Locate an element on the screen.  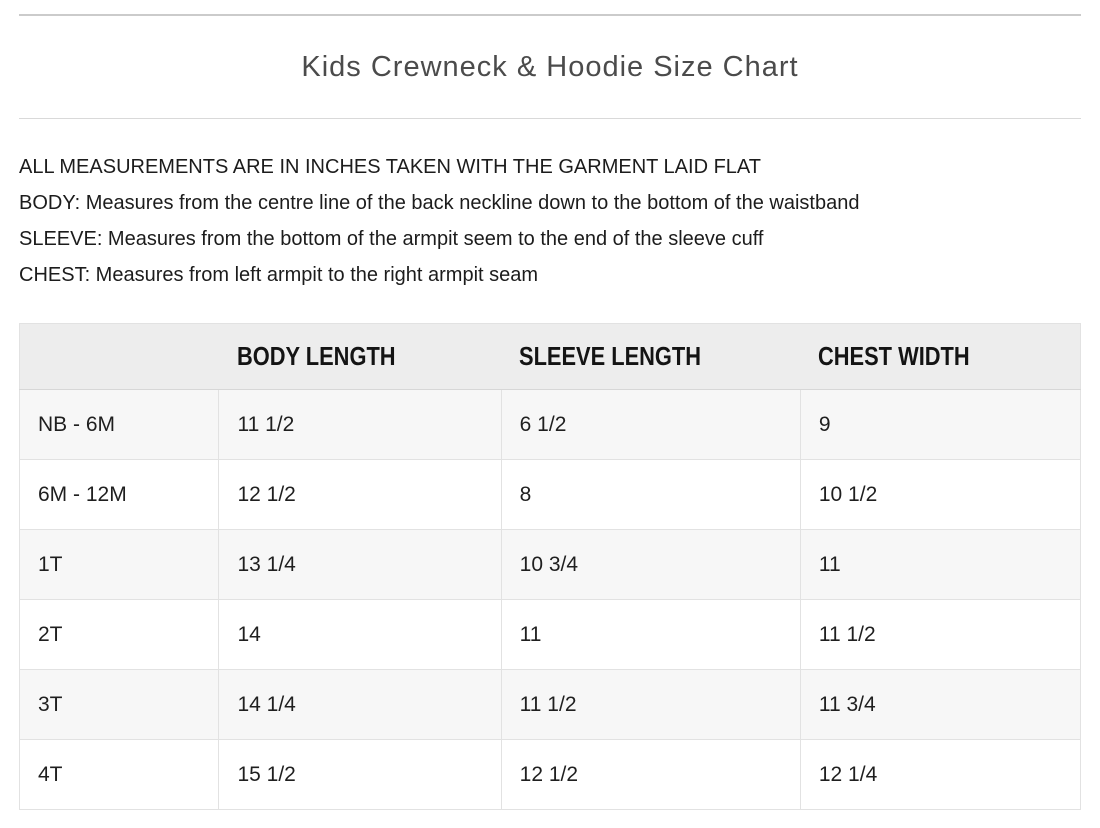
table-row-1t: 1T 13 1/4 10 3/4 11 is located at coordinates (550, 564).